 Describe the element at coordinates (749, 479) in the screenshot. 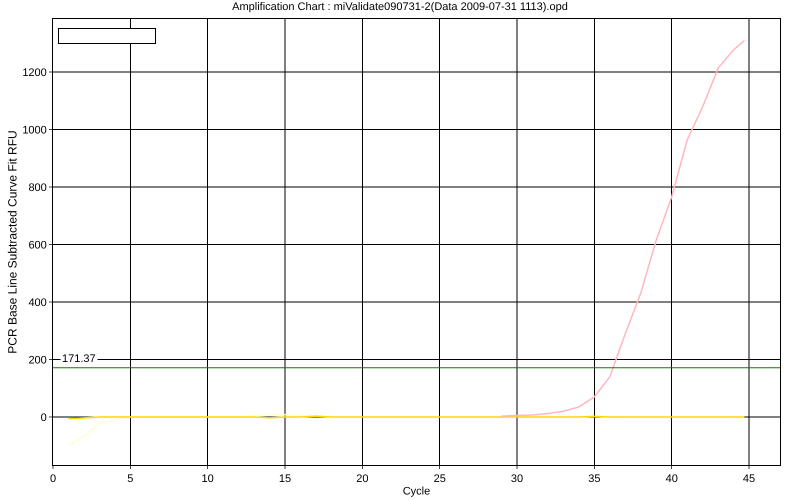

I see `x-tick-label: 45` at that location.